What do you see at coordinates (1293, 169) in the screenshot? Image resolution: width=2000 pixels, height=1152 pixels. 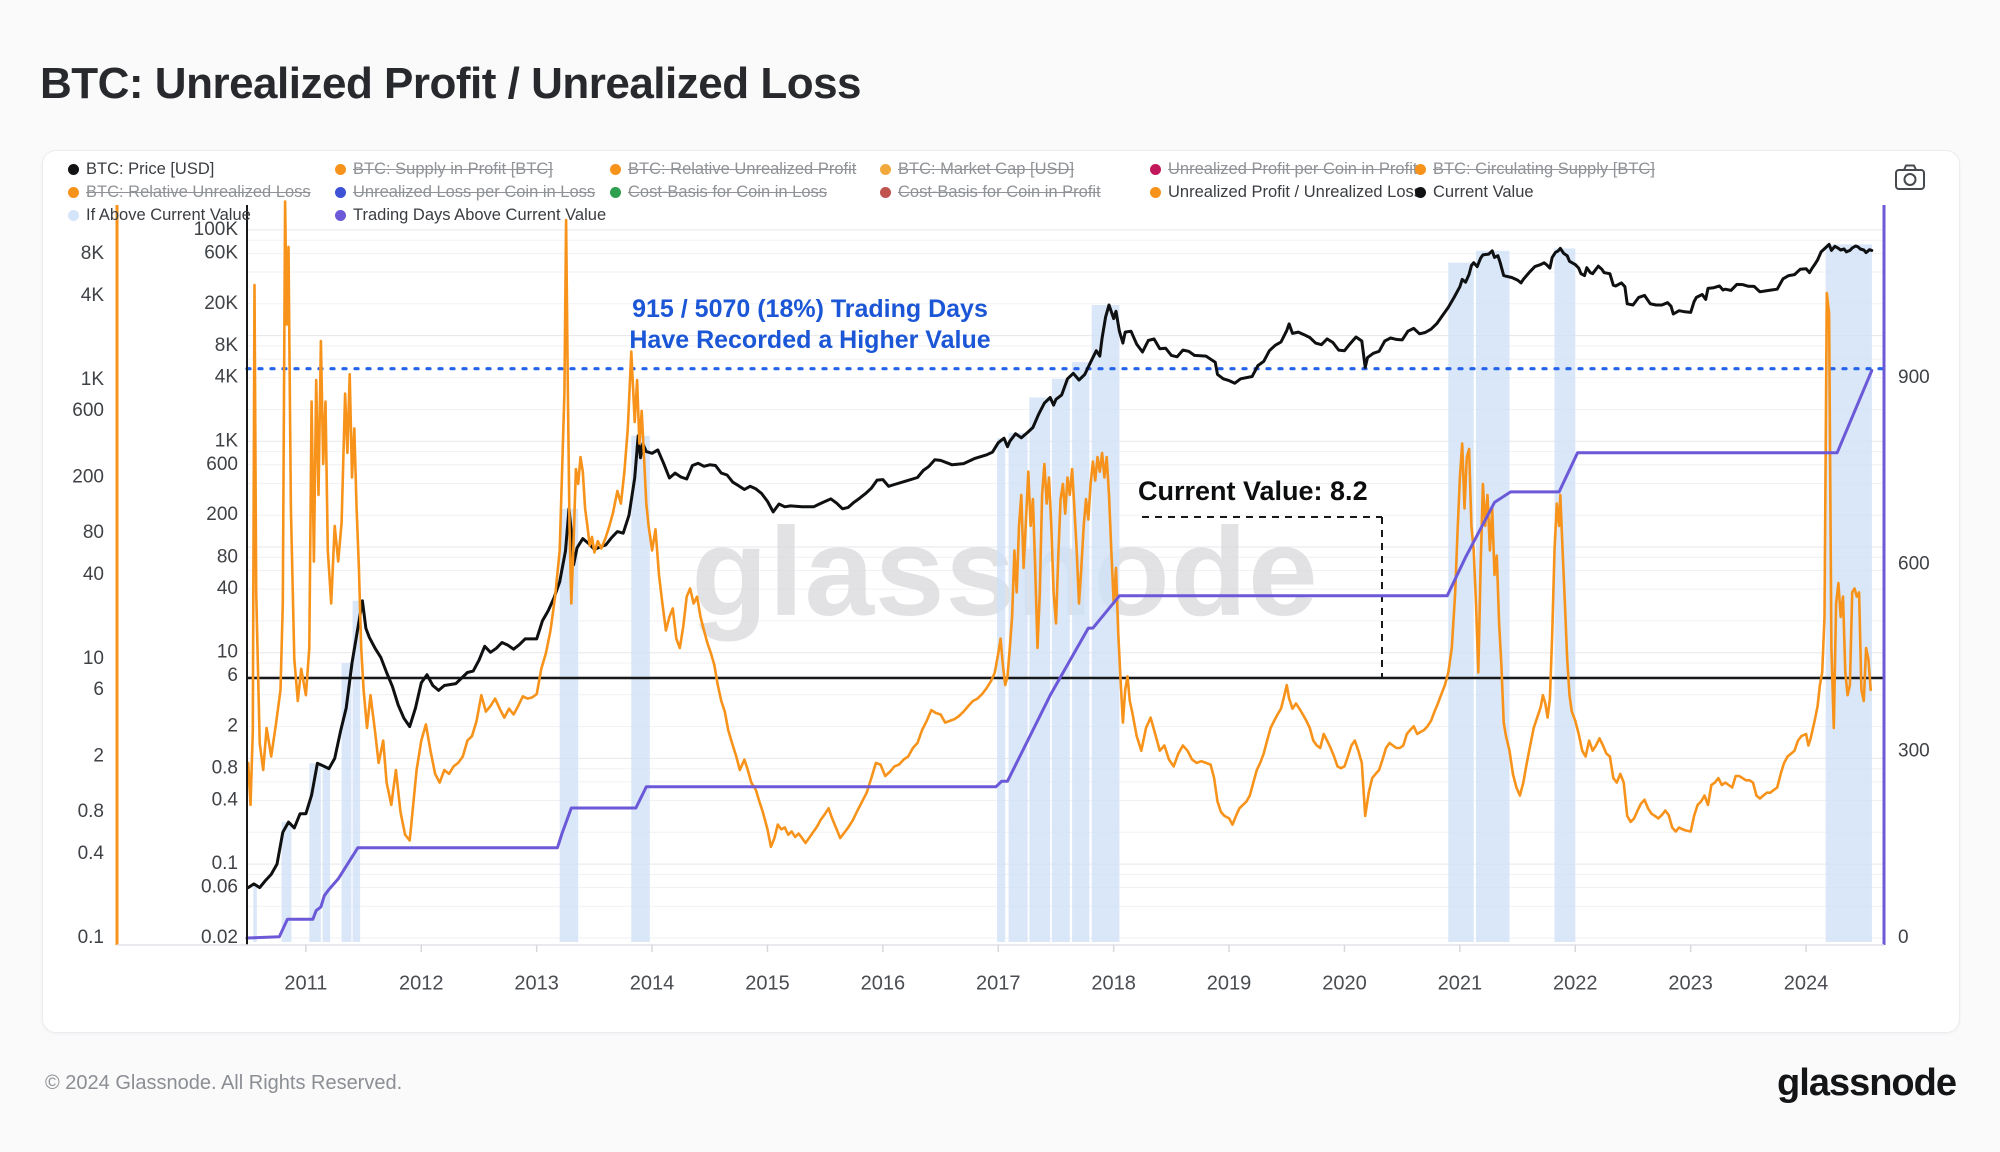 I see `legend-label: Unrealized Profit per Coin in Profit` at bounding box center [1293, 169].